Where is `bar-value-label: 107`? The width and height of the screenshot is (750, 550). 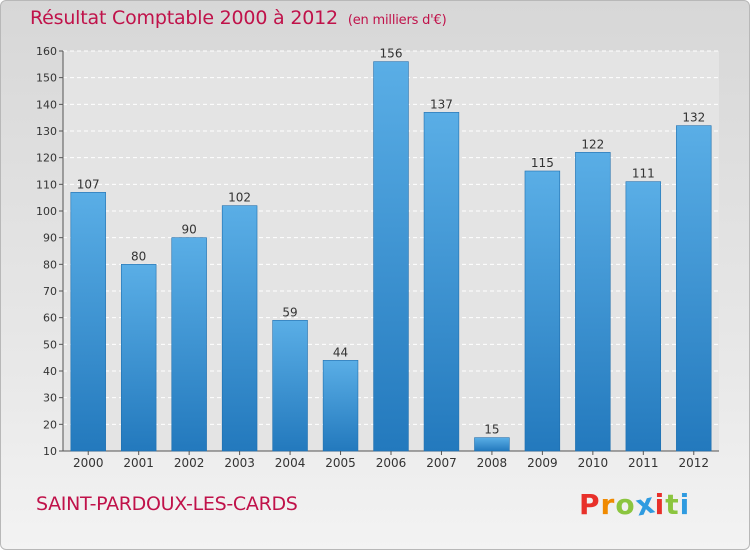
bar-value-label: 107 is located at coordinates (88, 184).